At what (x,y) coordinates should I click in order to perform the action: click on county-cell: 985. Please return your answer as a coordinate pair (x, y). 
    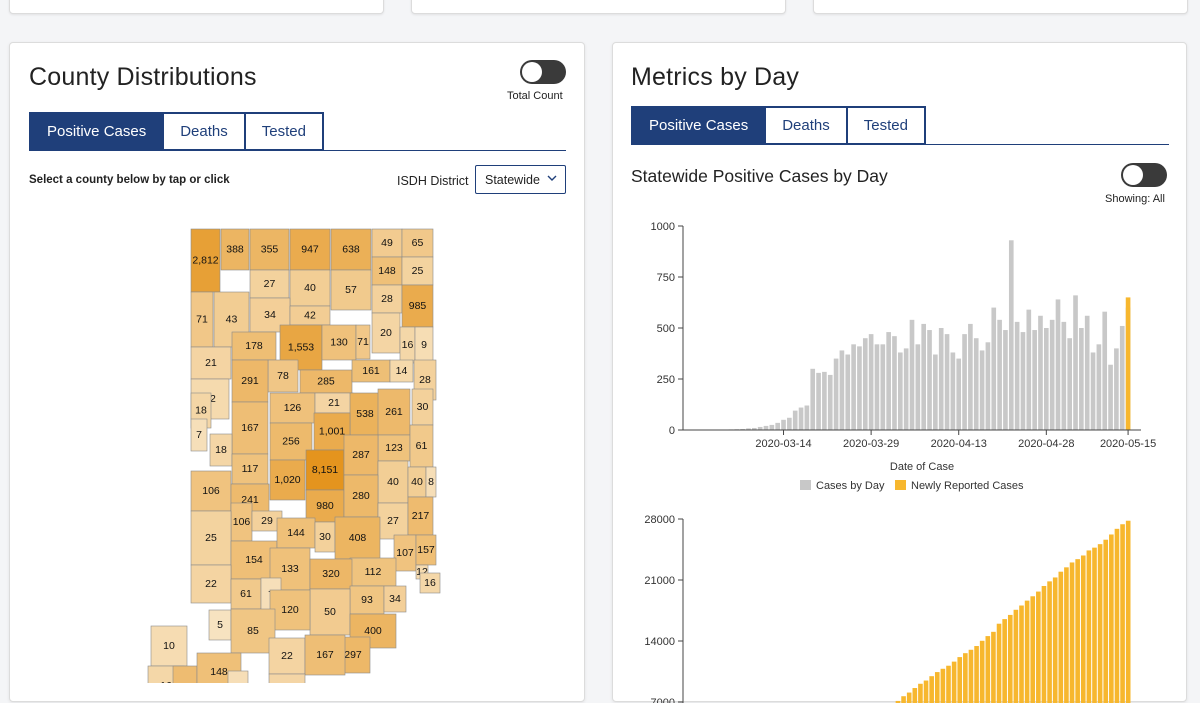
    Looking at the image, I should click on (417, 306).